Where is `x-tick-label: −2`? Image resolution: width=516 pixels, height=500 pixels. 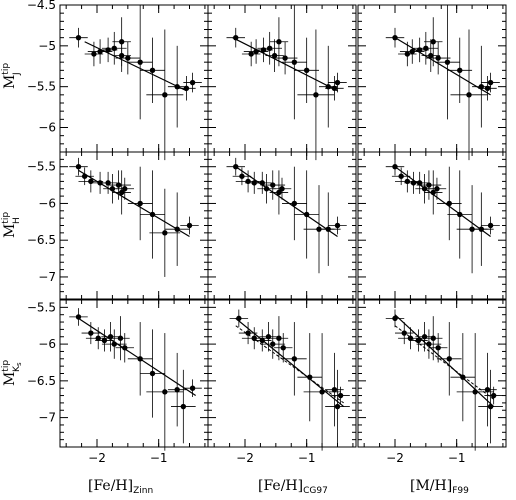 x-tick-label: −2 is located at coordinates (245, 458).